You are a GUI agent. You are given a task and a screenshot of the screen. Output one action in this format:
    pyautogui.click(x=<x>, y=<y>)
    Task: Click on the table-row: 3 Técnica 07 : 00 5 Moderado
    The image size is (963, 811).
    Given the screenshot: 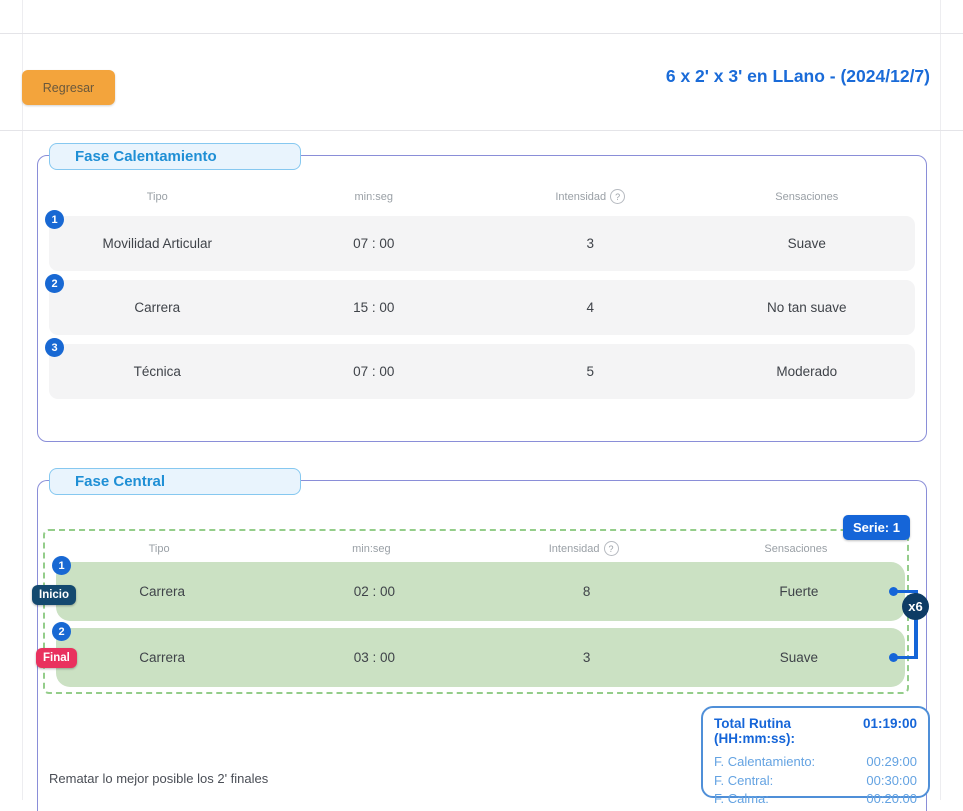 What is the action you would take?
    pyautogui.click(x=480, y=368)
    